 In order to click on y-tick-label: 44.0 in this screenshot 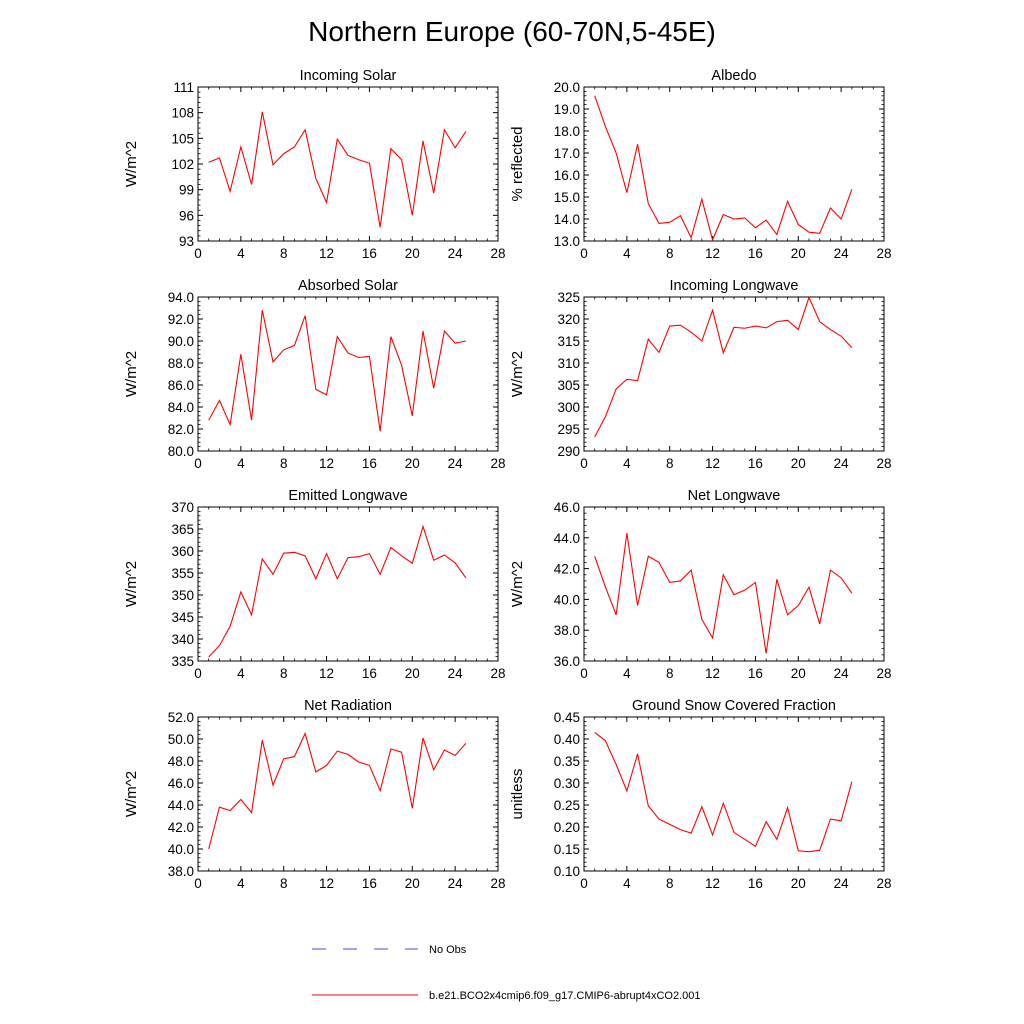, I will do `click(567, 538)`.